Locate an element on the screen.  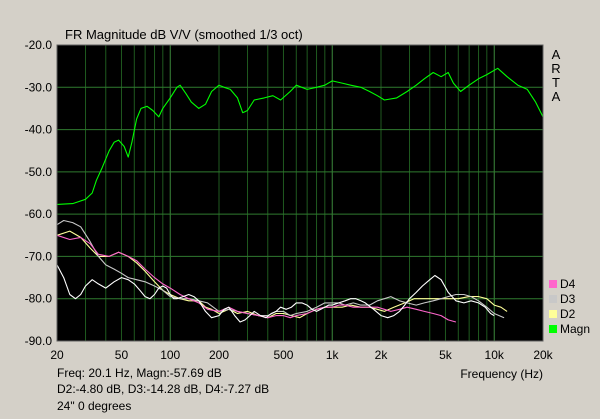
brand-letter: T is located at coordinates (556, 82).